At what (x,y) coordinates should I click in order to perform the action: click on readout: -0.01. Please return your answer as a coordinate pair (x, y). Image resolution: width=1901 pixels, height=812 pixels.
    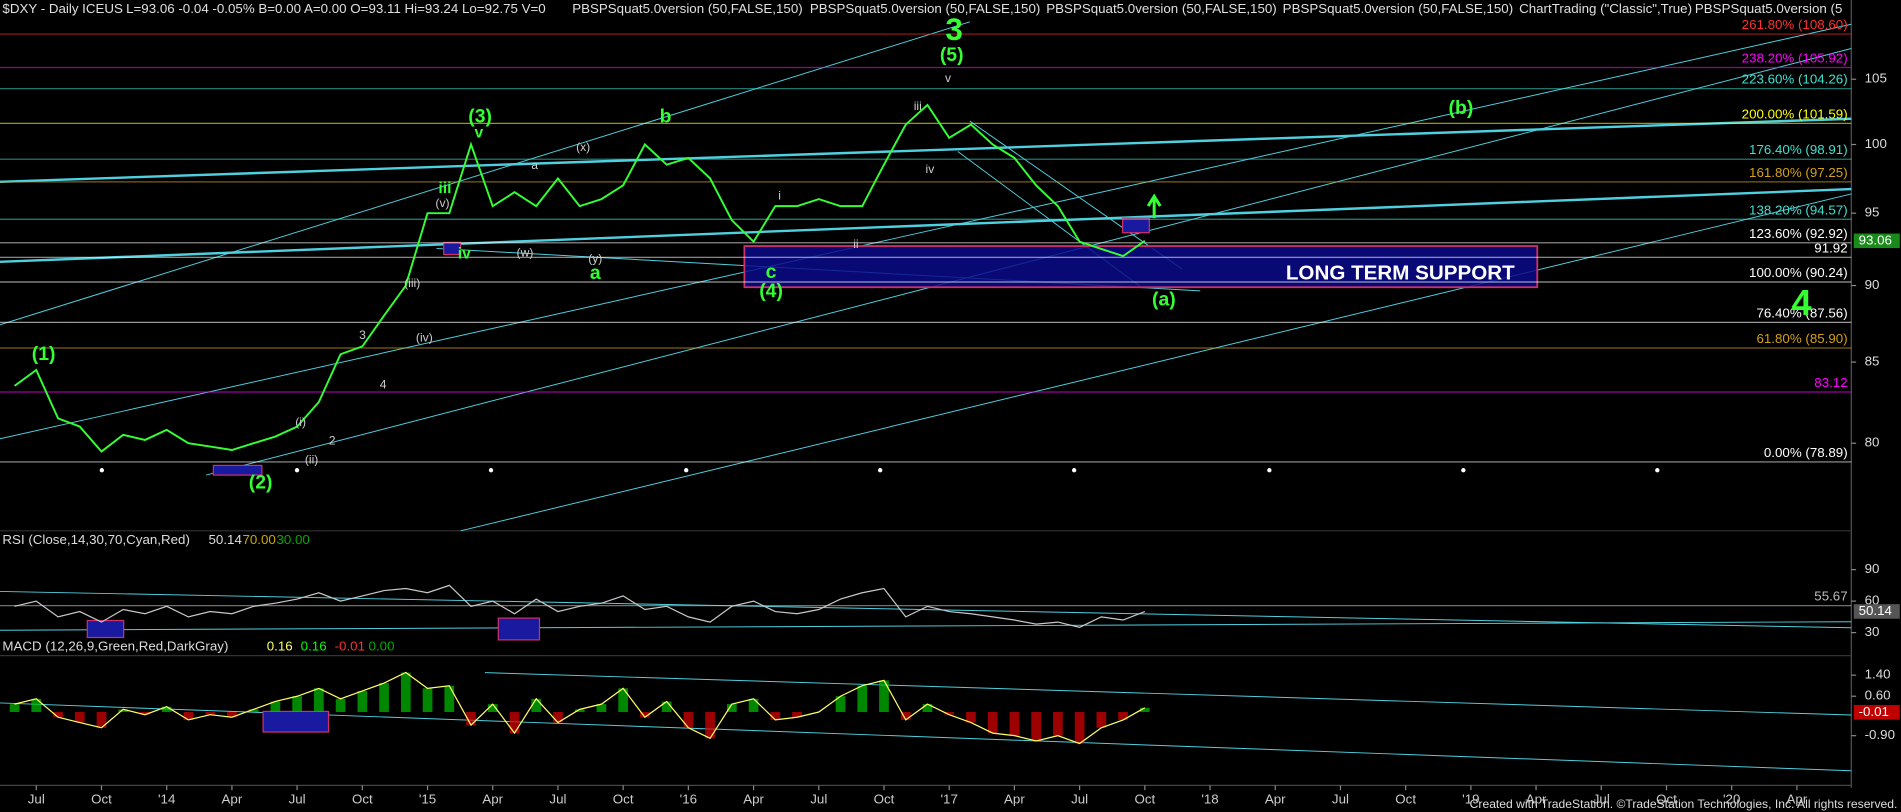
    Looking at the image, I should click on (350, 646).